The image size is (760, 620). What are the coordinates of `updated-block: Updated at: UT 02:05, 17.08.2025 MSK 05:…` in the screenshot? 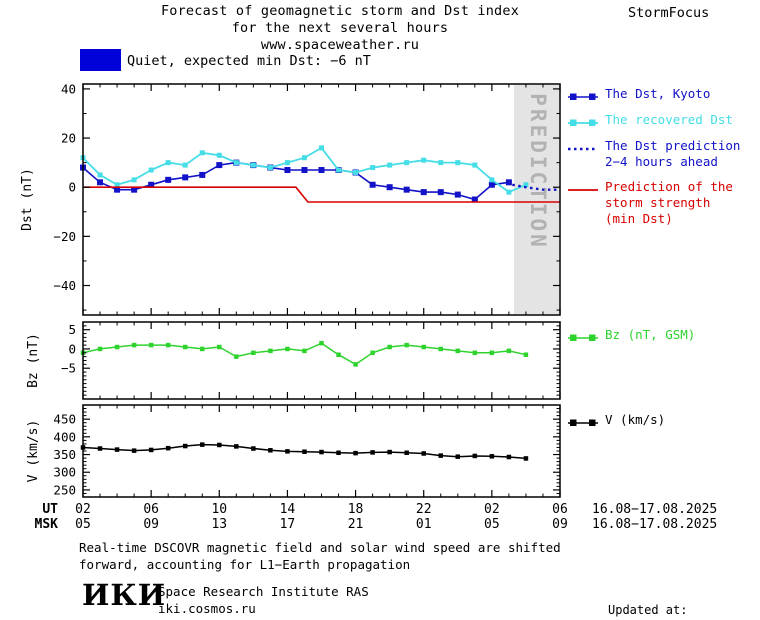 It's located at (676, 594).